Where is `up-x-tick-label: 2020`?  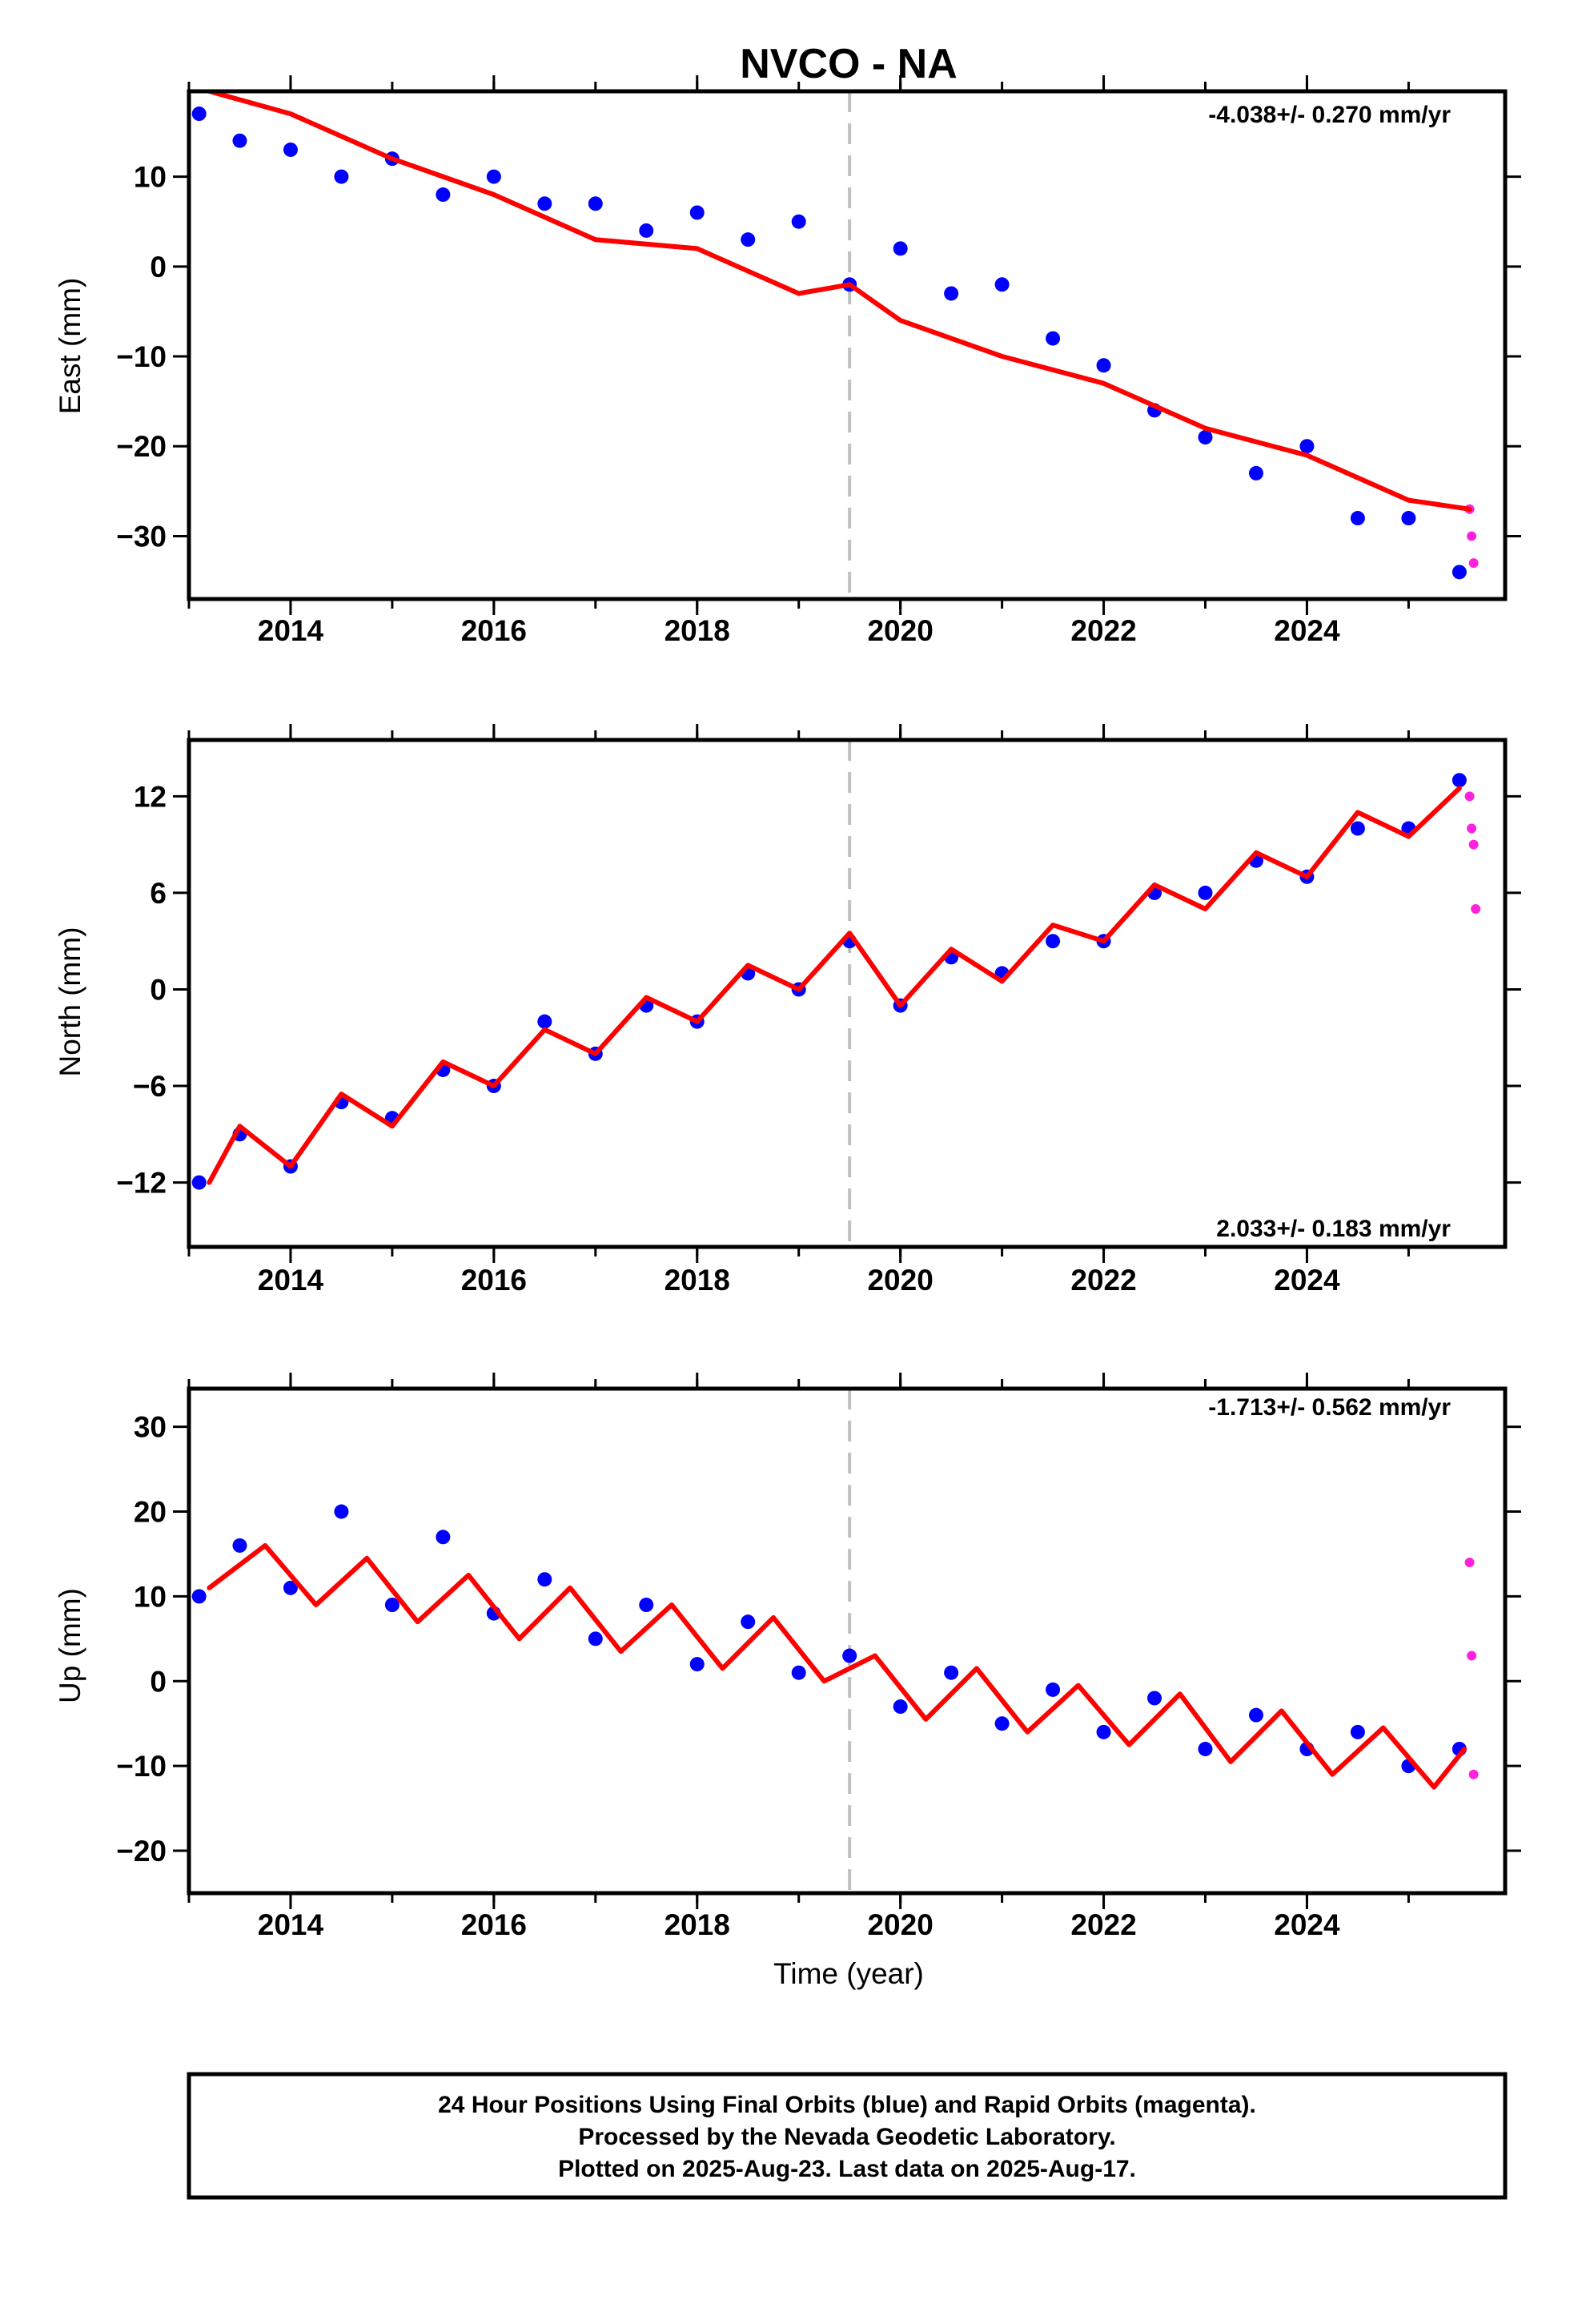 up-x-tick-label: 2020 is located at coordinates (900, 1925).